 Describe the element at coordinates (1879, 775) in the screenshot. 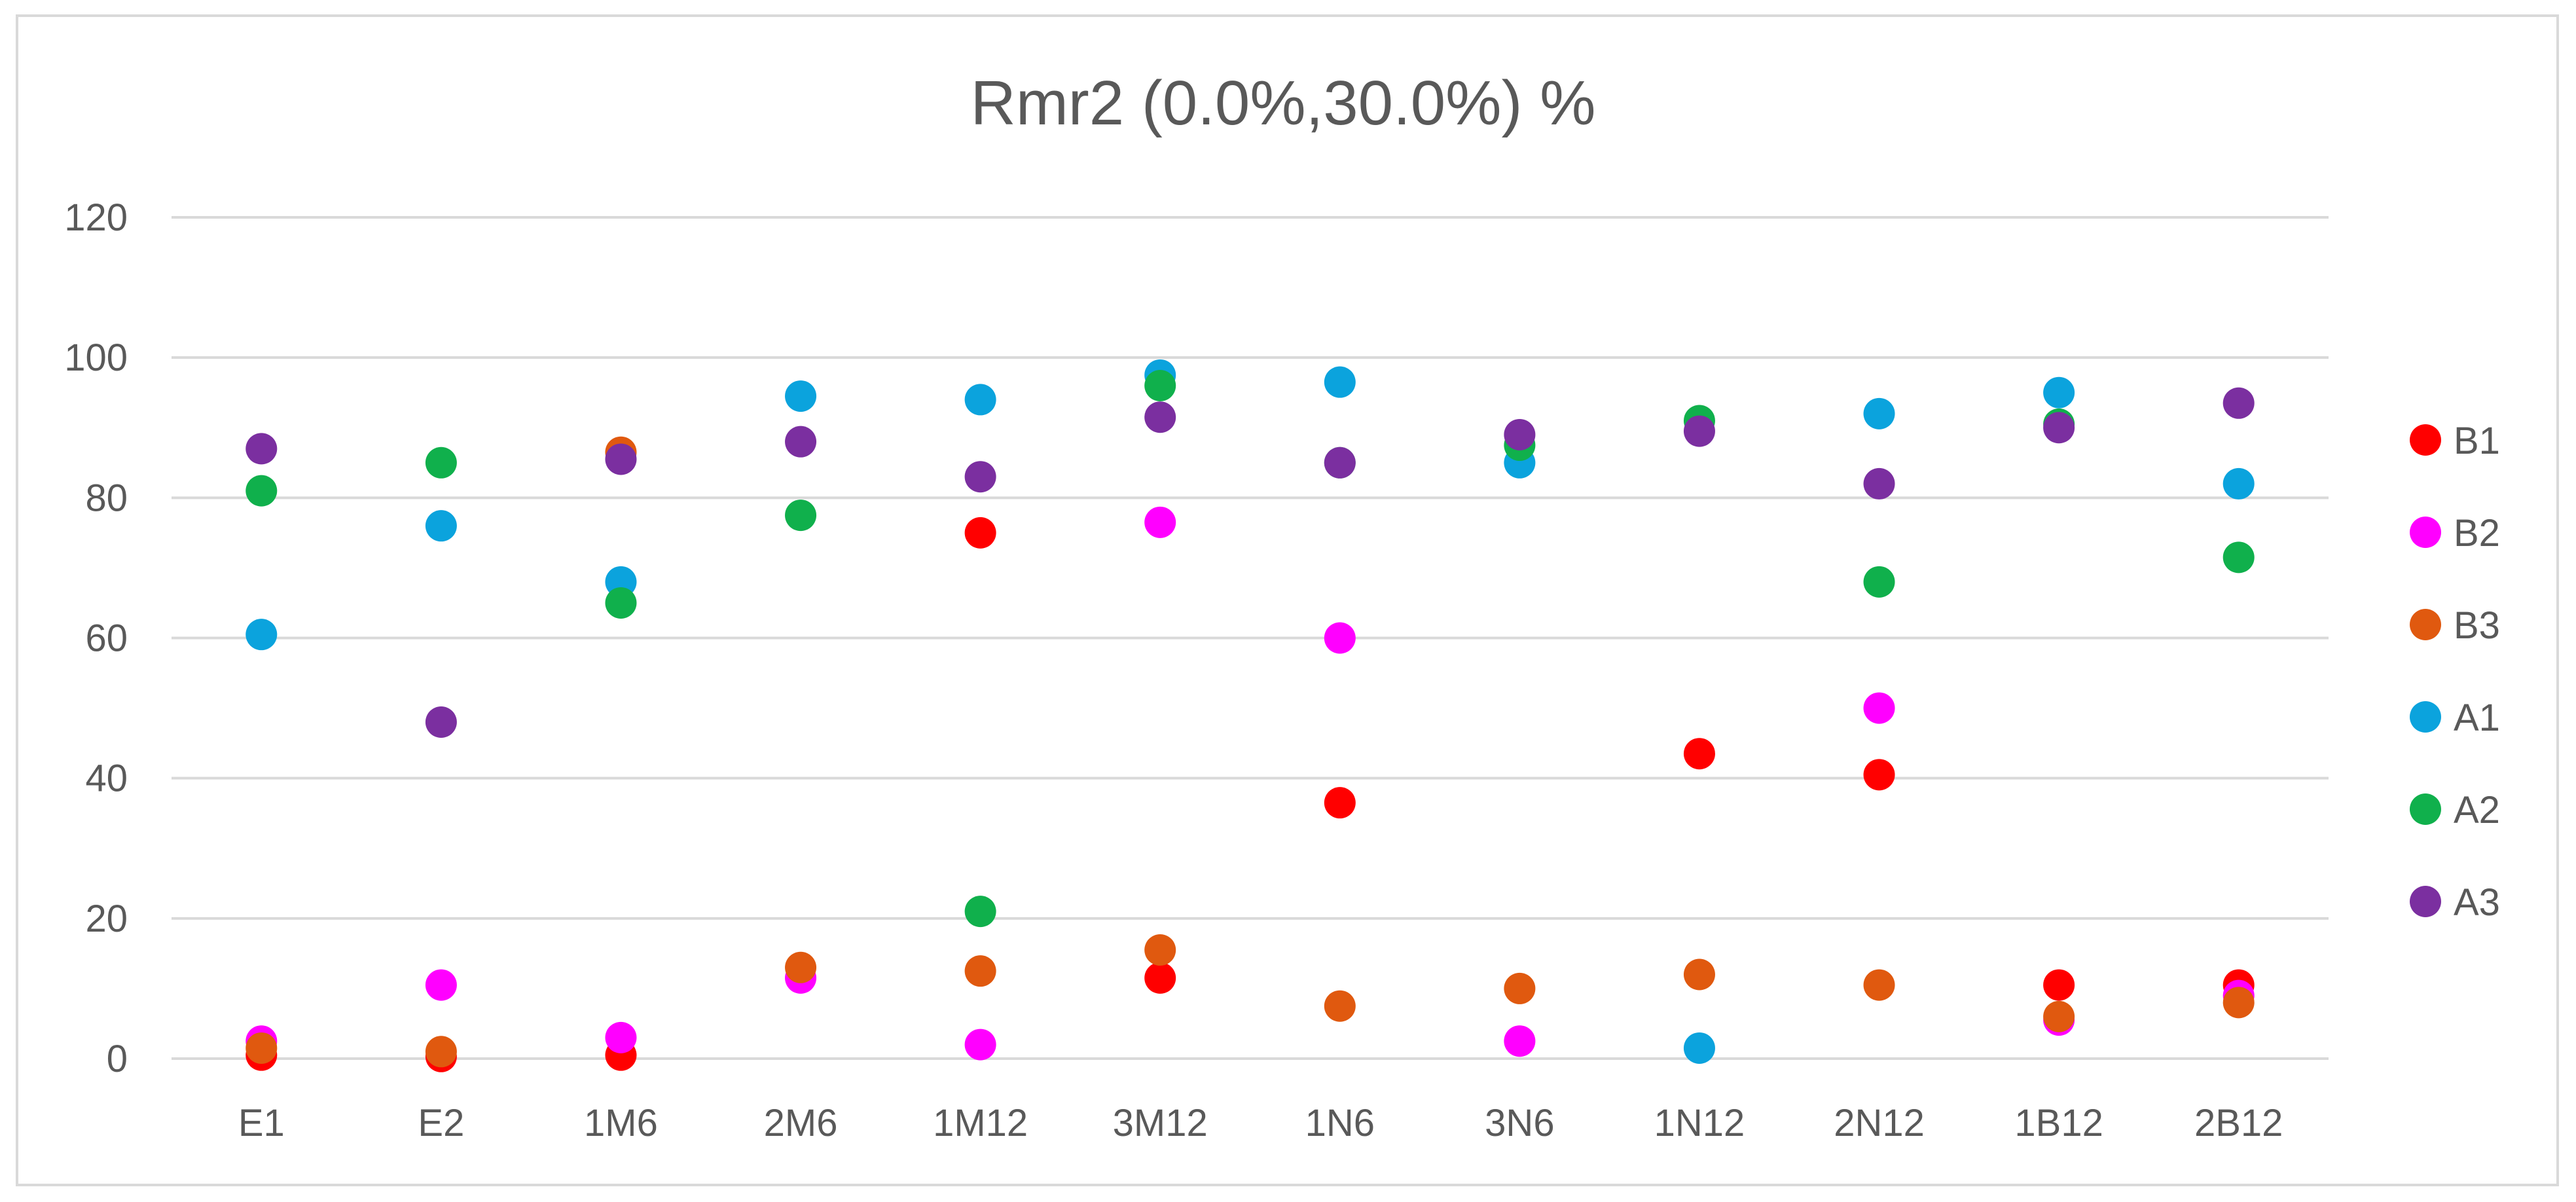

I see `point-b1-2n12` at that location.